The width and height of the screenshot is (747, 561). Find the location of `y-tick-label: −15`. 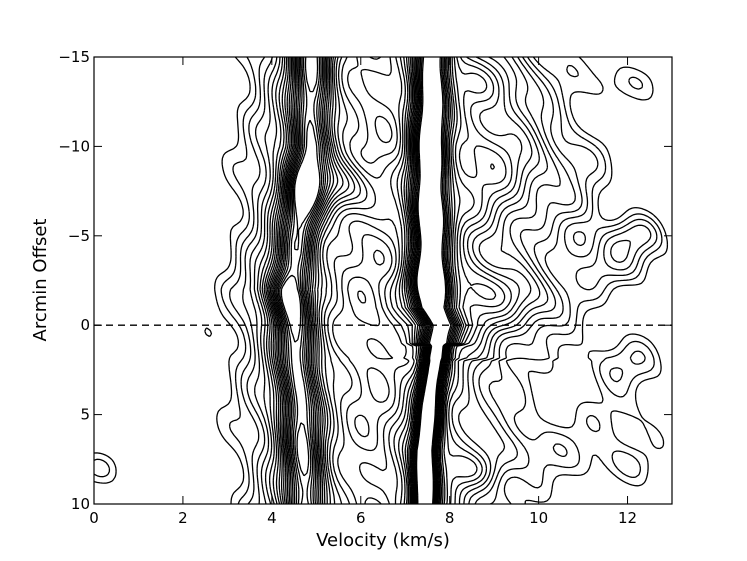

y-tick-label: −15 is located at coordinates (74, 57).